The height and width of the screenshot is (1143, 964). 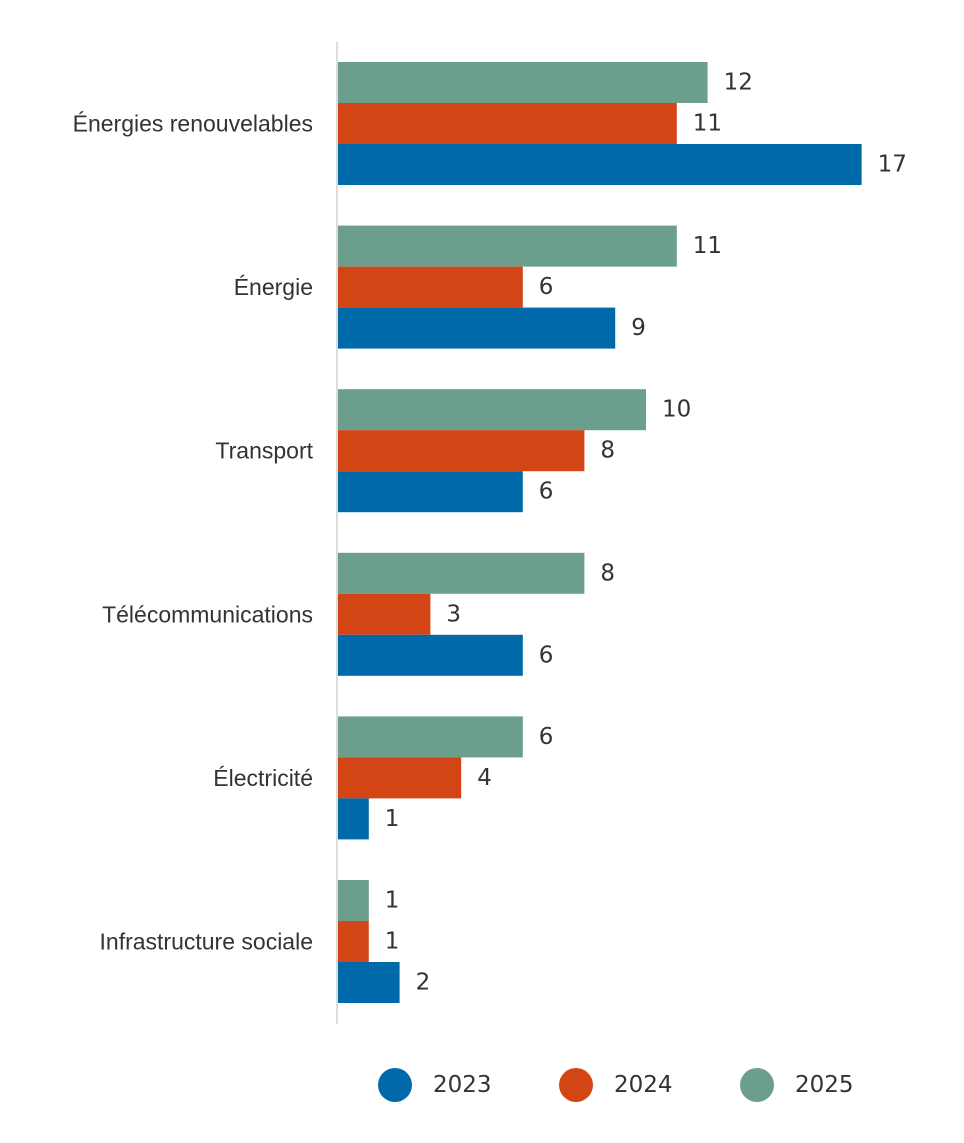 What do you see at coordinates (392, 942) in the screenshot?
I see `value-label-infrastructure-sociale-2024: 1` at bounding box center [392, 942].